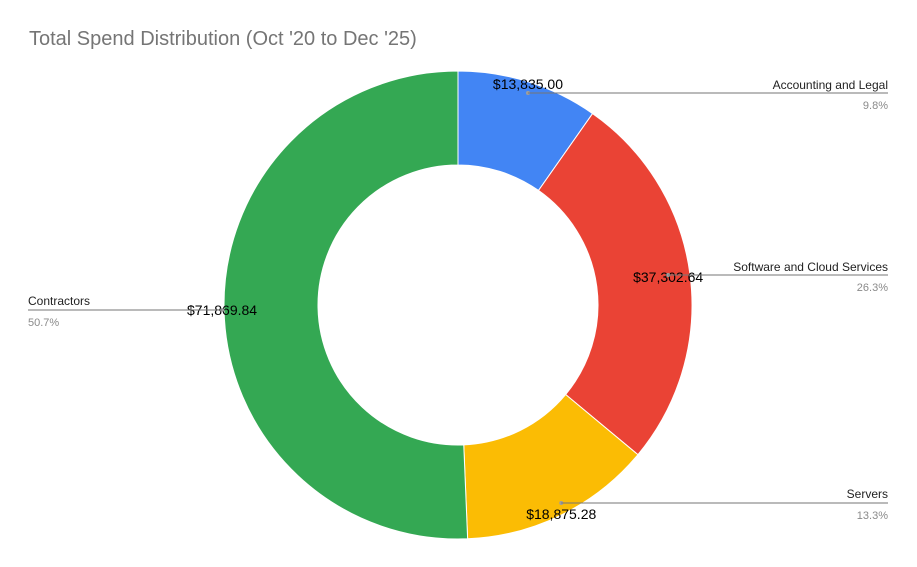  I want to click on slice-software-and-cloud-services, so click(615, 284).